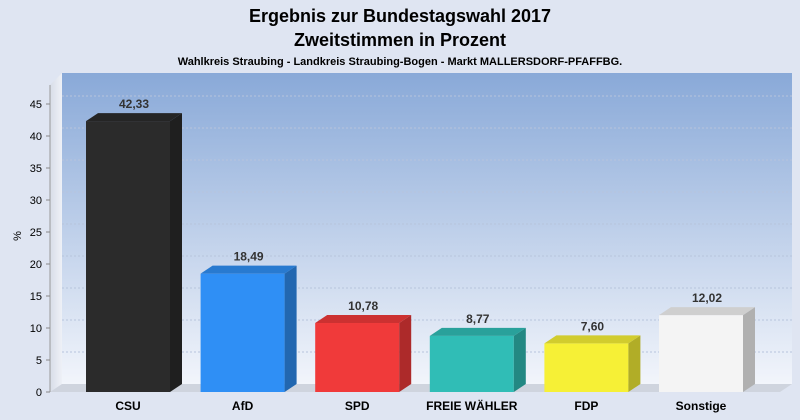 This screenshot has height=420, width=800. I want to click on category-label: FREIE WÄHLER, so click(472, 405).